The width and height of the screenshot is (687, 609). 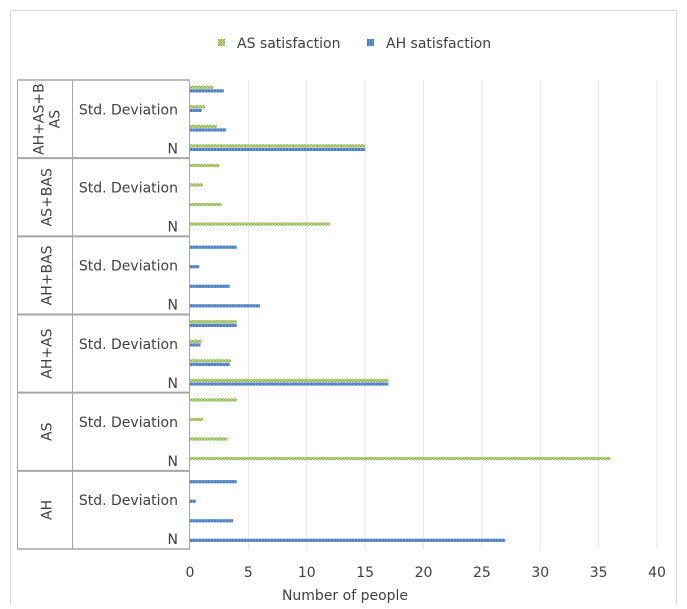 I want to click on x-axis: 0 5 10 15 20 25 30 35 40 Number of people, so click(x=426, y=584).